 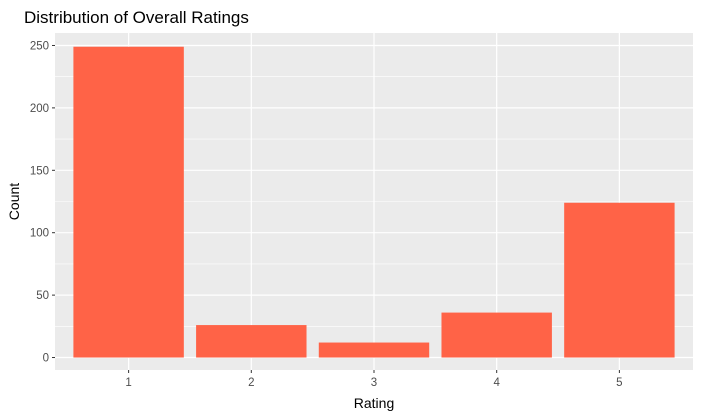 What do you see at coordinates (39, 109) in the screenshot?
I see `y-tick-label: 200` at bounding box center [39, 109].